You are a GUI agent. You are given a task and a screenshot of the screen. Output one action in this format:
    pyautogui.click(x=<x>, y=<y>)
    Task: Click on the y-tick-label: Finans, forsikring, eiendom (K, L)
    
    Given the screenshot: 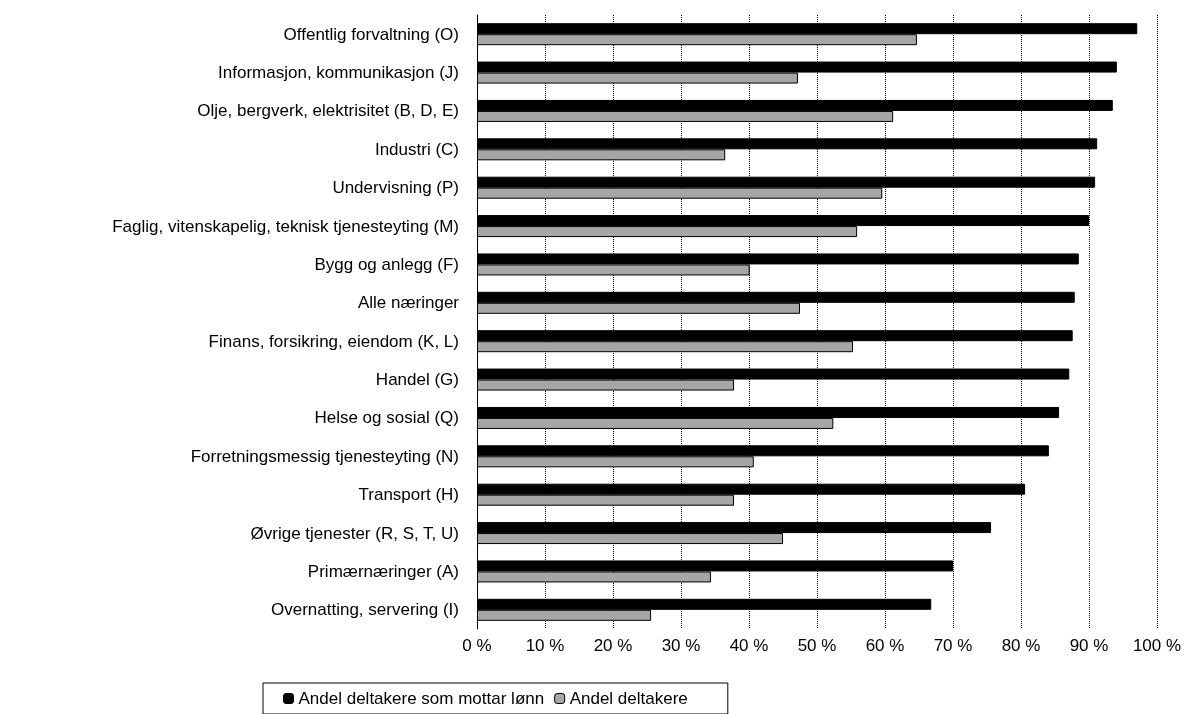 What is the action you would take?
    pyautogui.click(x=333, y=341)
    